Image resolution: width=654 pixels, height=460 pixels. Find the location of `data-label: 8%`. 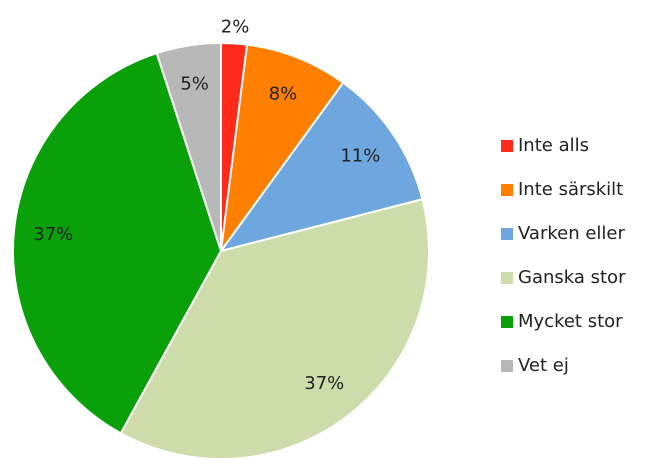

data-label: 8% is located at coordinates (283, 93).